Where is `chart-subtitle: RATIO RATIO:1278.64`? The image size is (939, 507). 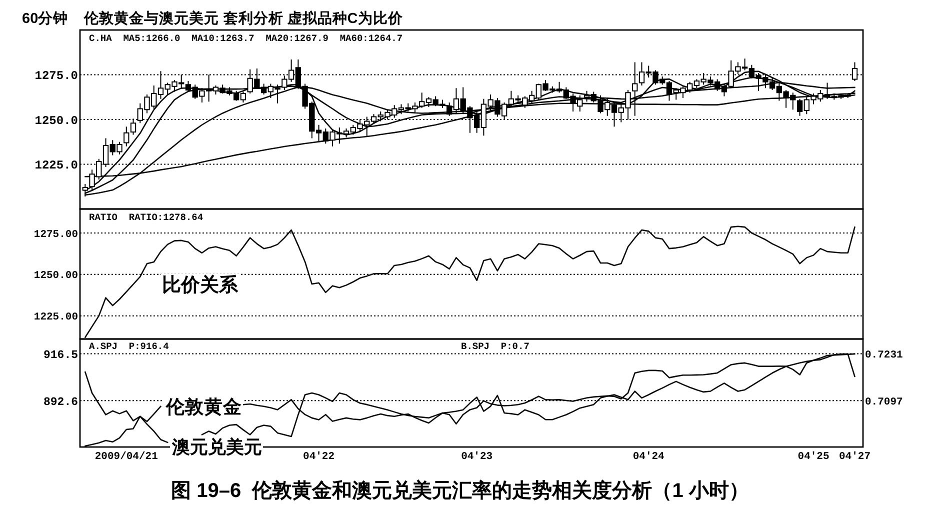 chart-subtitle: RATIO RATIO:1278.64 is located at coordinates (146, 217).